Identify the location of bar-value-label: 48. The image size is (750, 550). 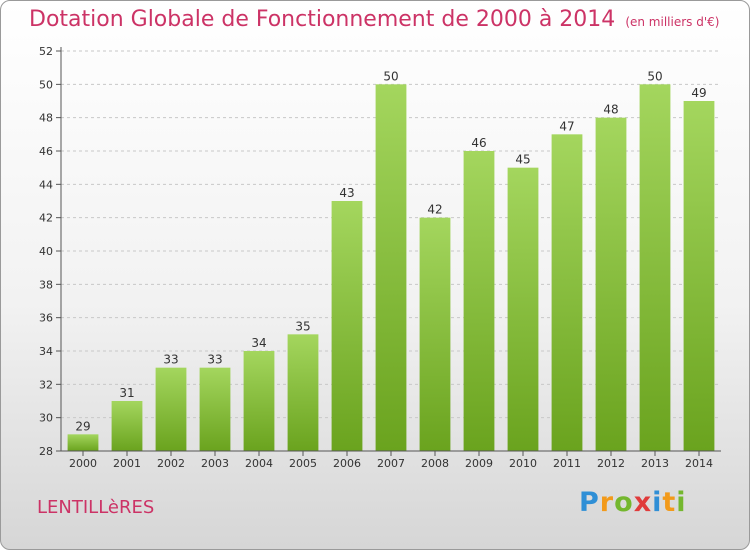
(610, 110).